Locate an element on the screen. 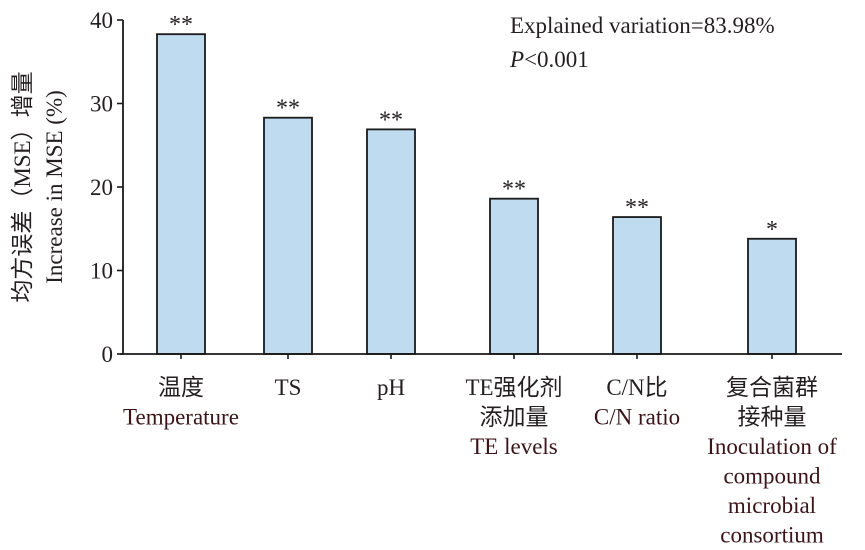  y-tick-label: 40 is located at coordinates (101, 20).